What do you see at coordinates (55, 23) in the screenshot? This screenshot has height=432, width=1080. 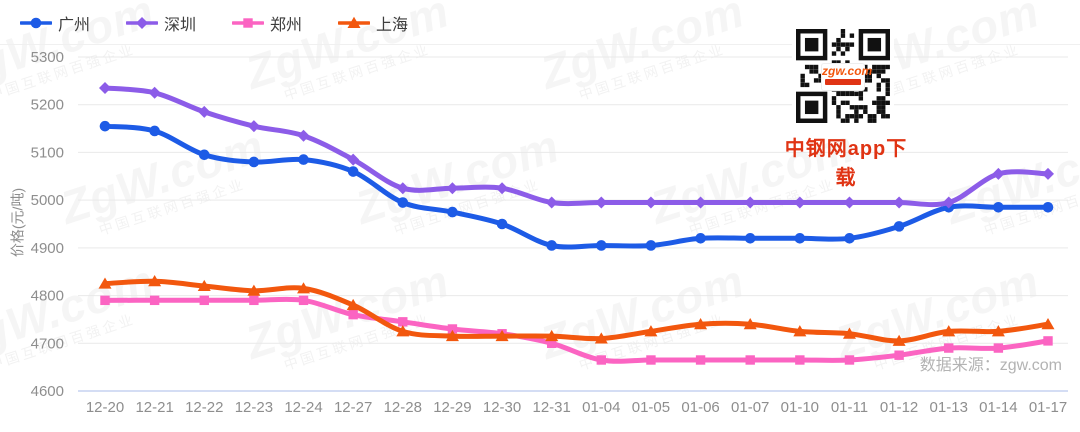 I see `legend-item-0: 广州` at bounding box center [55, 23].